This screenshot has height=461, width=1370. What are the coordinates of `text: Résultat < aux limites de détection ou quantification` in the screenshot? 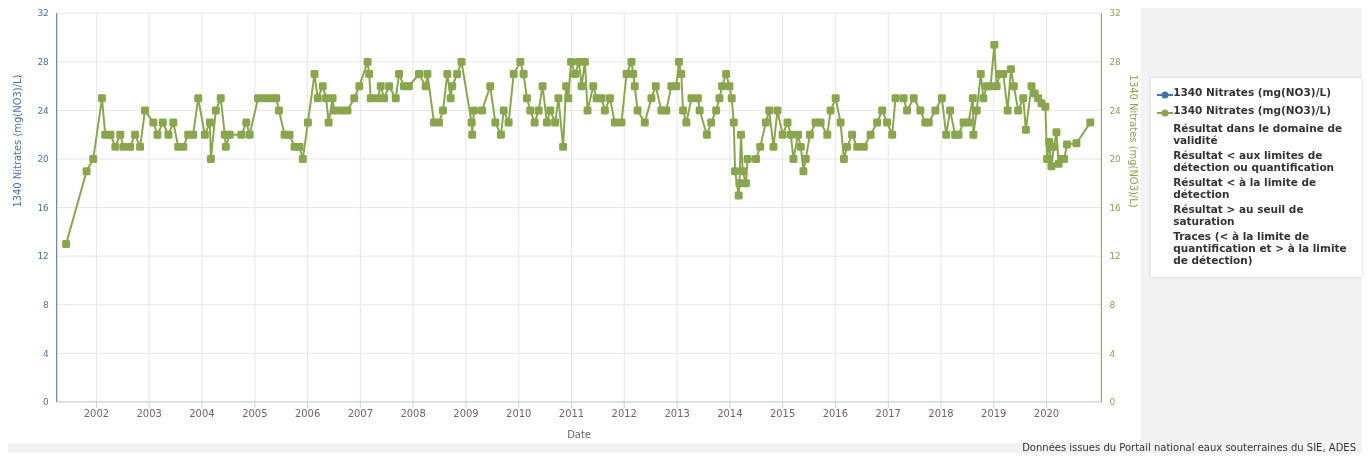 It's located at (1254, 161).